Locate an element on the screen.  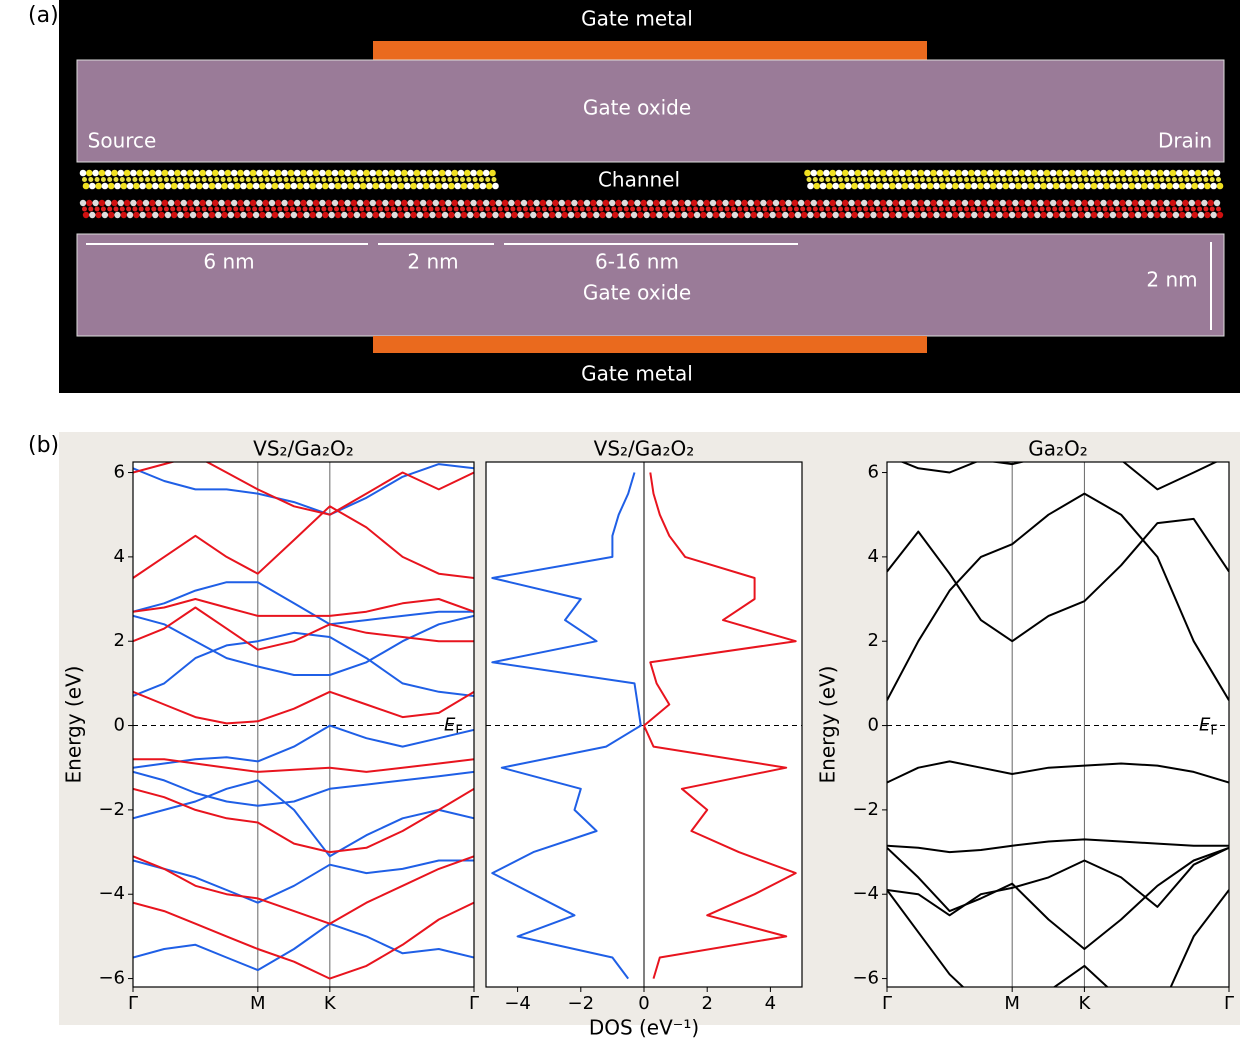
x-tick-label: Γ is located at coordinates (133, 1003).